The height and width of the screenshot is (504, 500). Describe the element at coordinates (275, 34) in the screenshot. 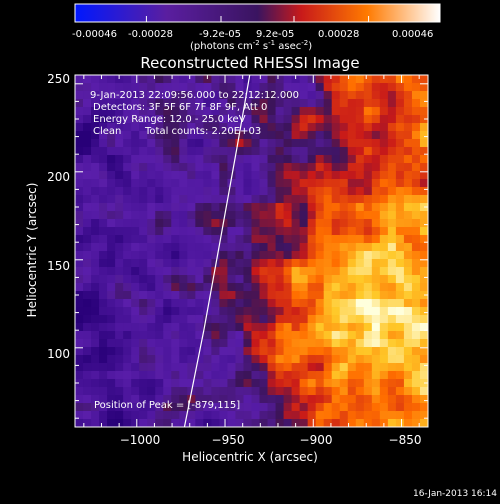

I see `colorbar-tick-label-3: 9.2e-05` at that location.